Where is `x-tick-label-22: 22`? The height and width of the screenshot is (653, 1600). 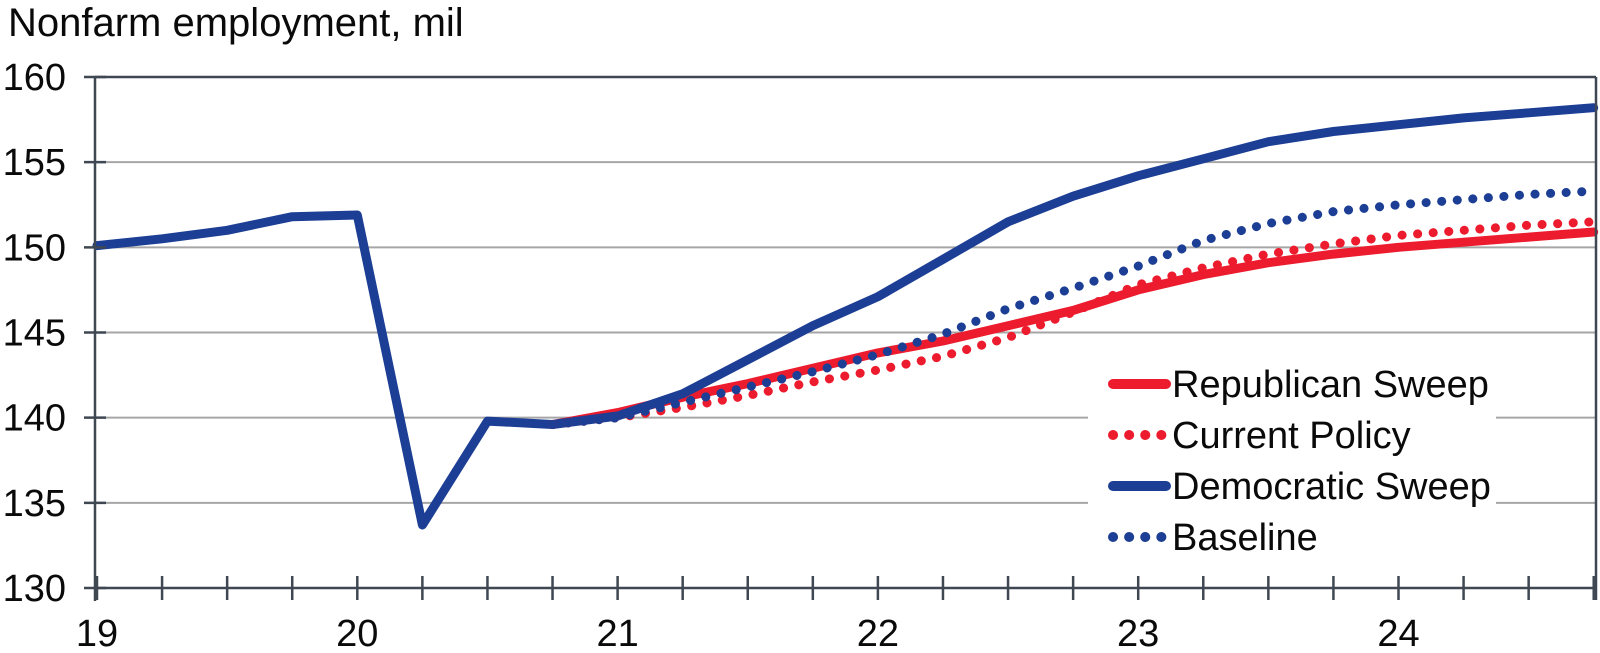
x-tick-label-22: 22 is located at coordinates (878, 633).